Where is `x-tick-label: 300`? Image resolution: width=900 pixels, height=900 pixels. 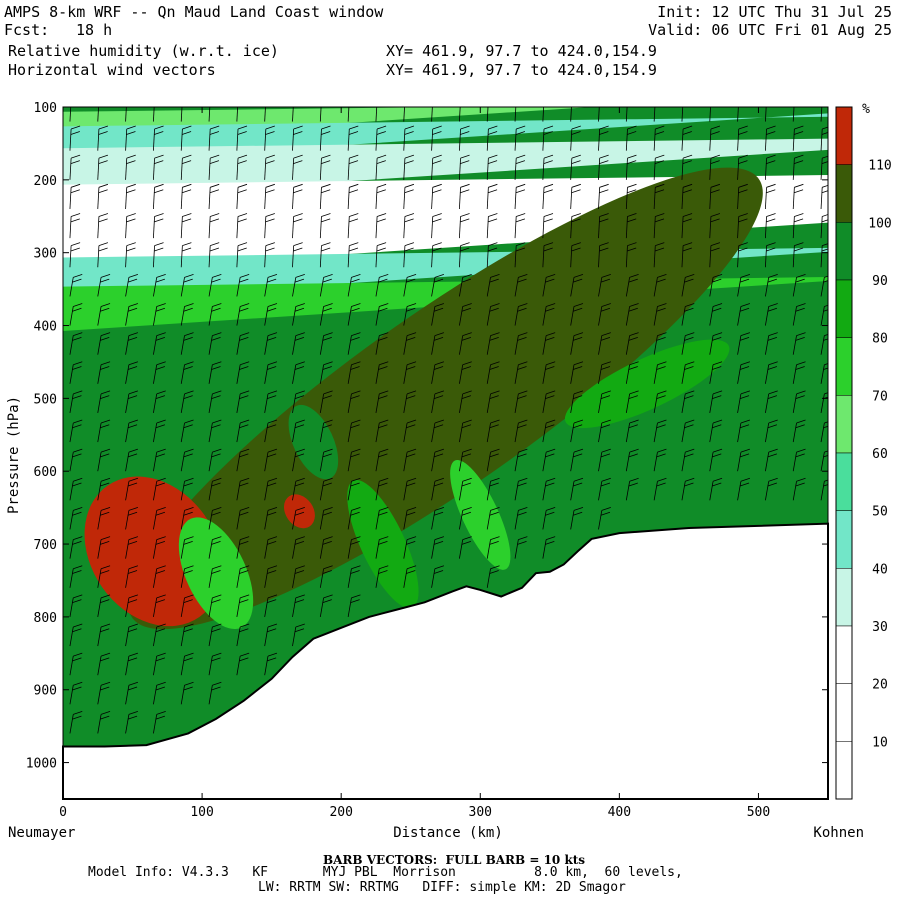
x-tick-label: 300 is located at coordinates (480, 812).